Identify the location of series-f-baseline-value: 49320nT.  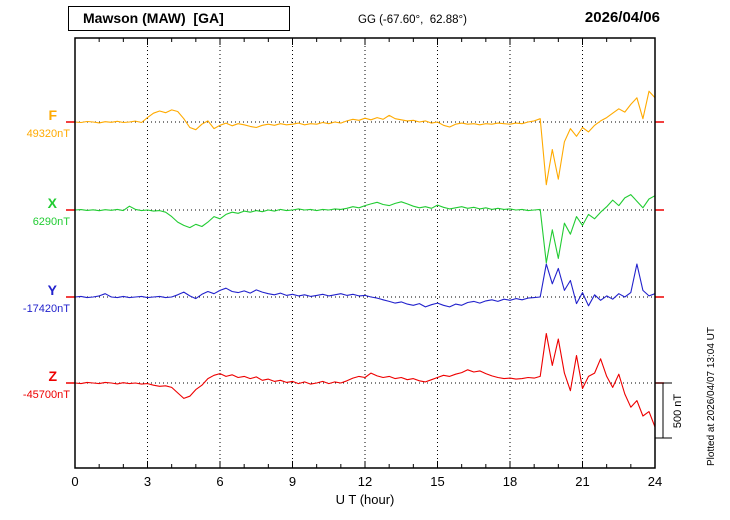
(49, 134).